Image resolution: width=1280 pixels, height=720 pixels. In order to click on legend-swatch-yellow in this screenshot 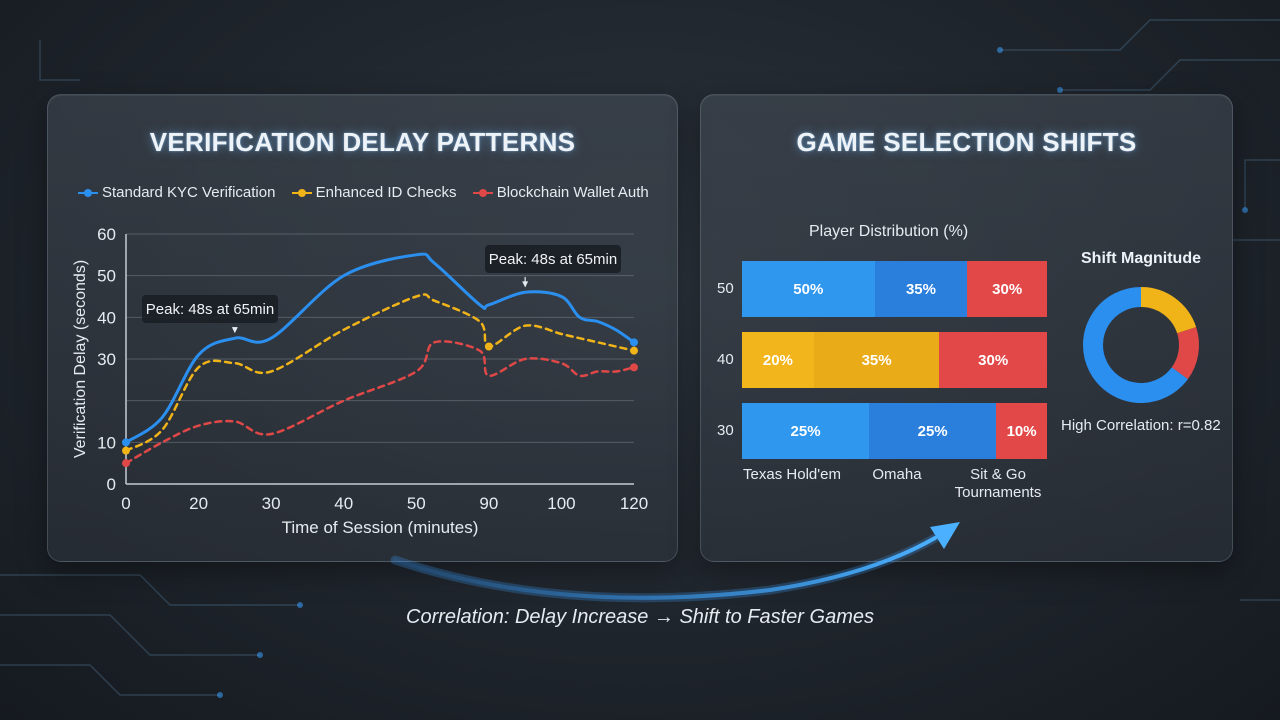, I will do `click(301, 193)`.